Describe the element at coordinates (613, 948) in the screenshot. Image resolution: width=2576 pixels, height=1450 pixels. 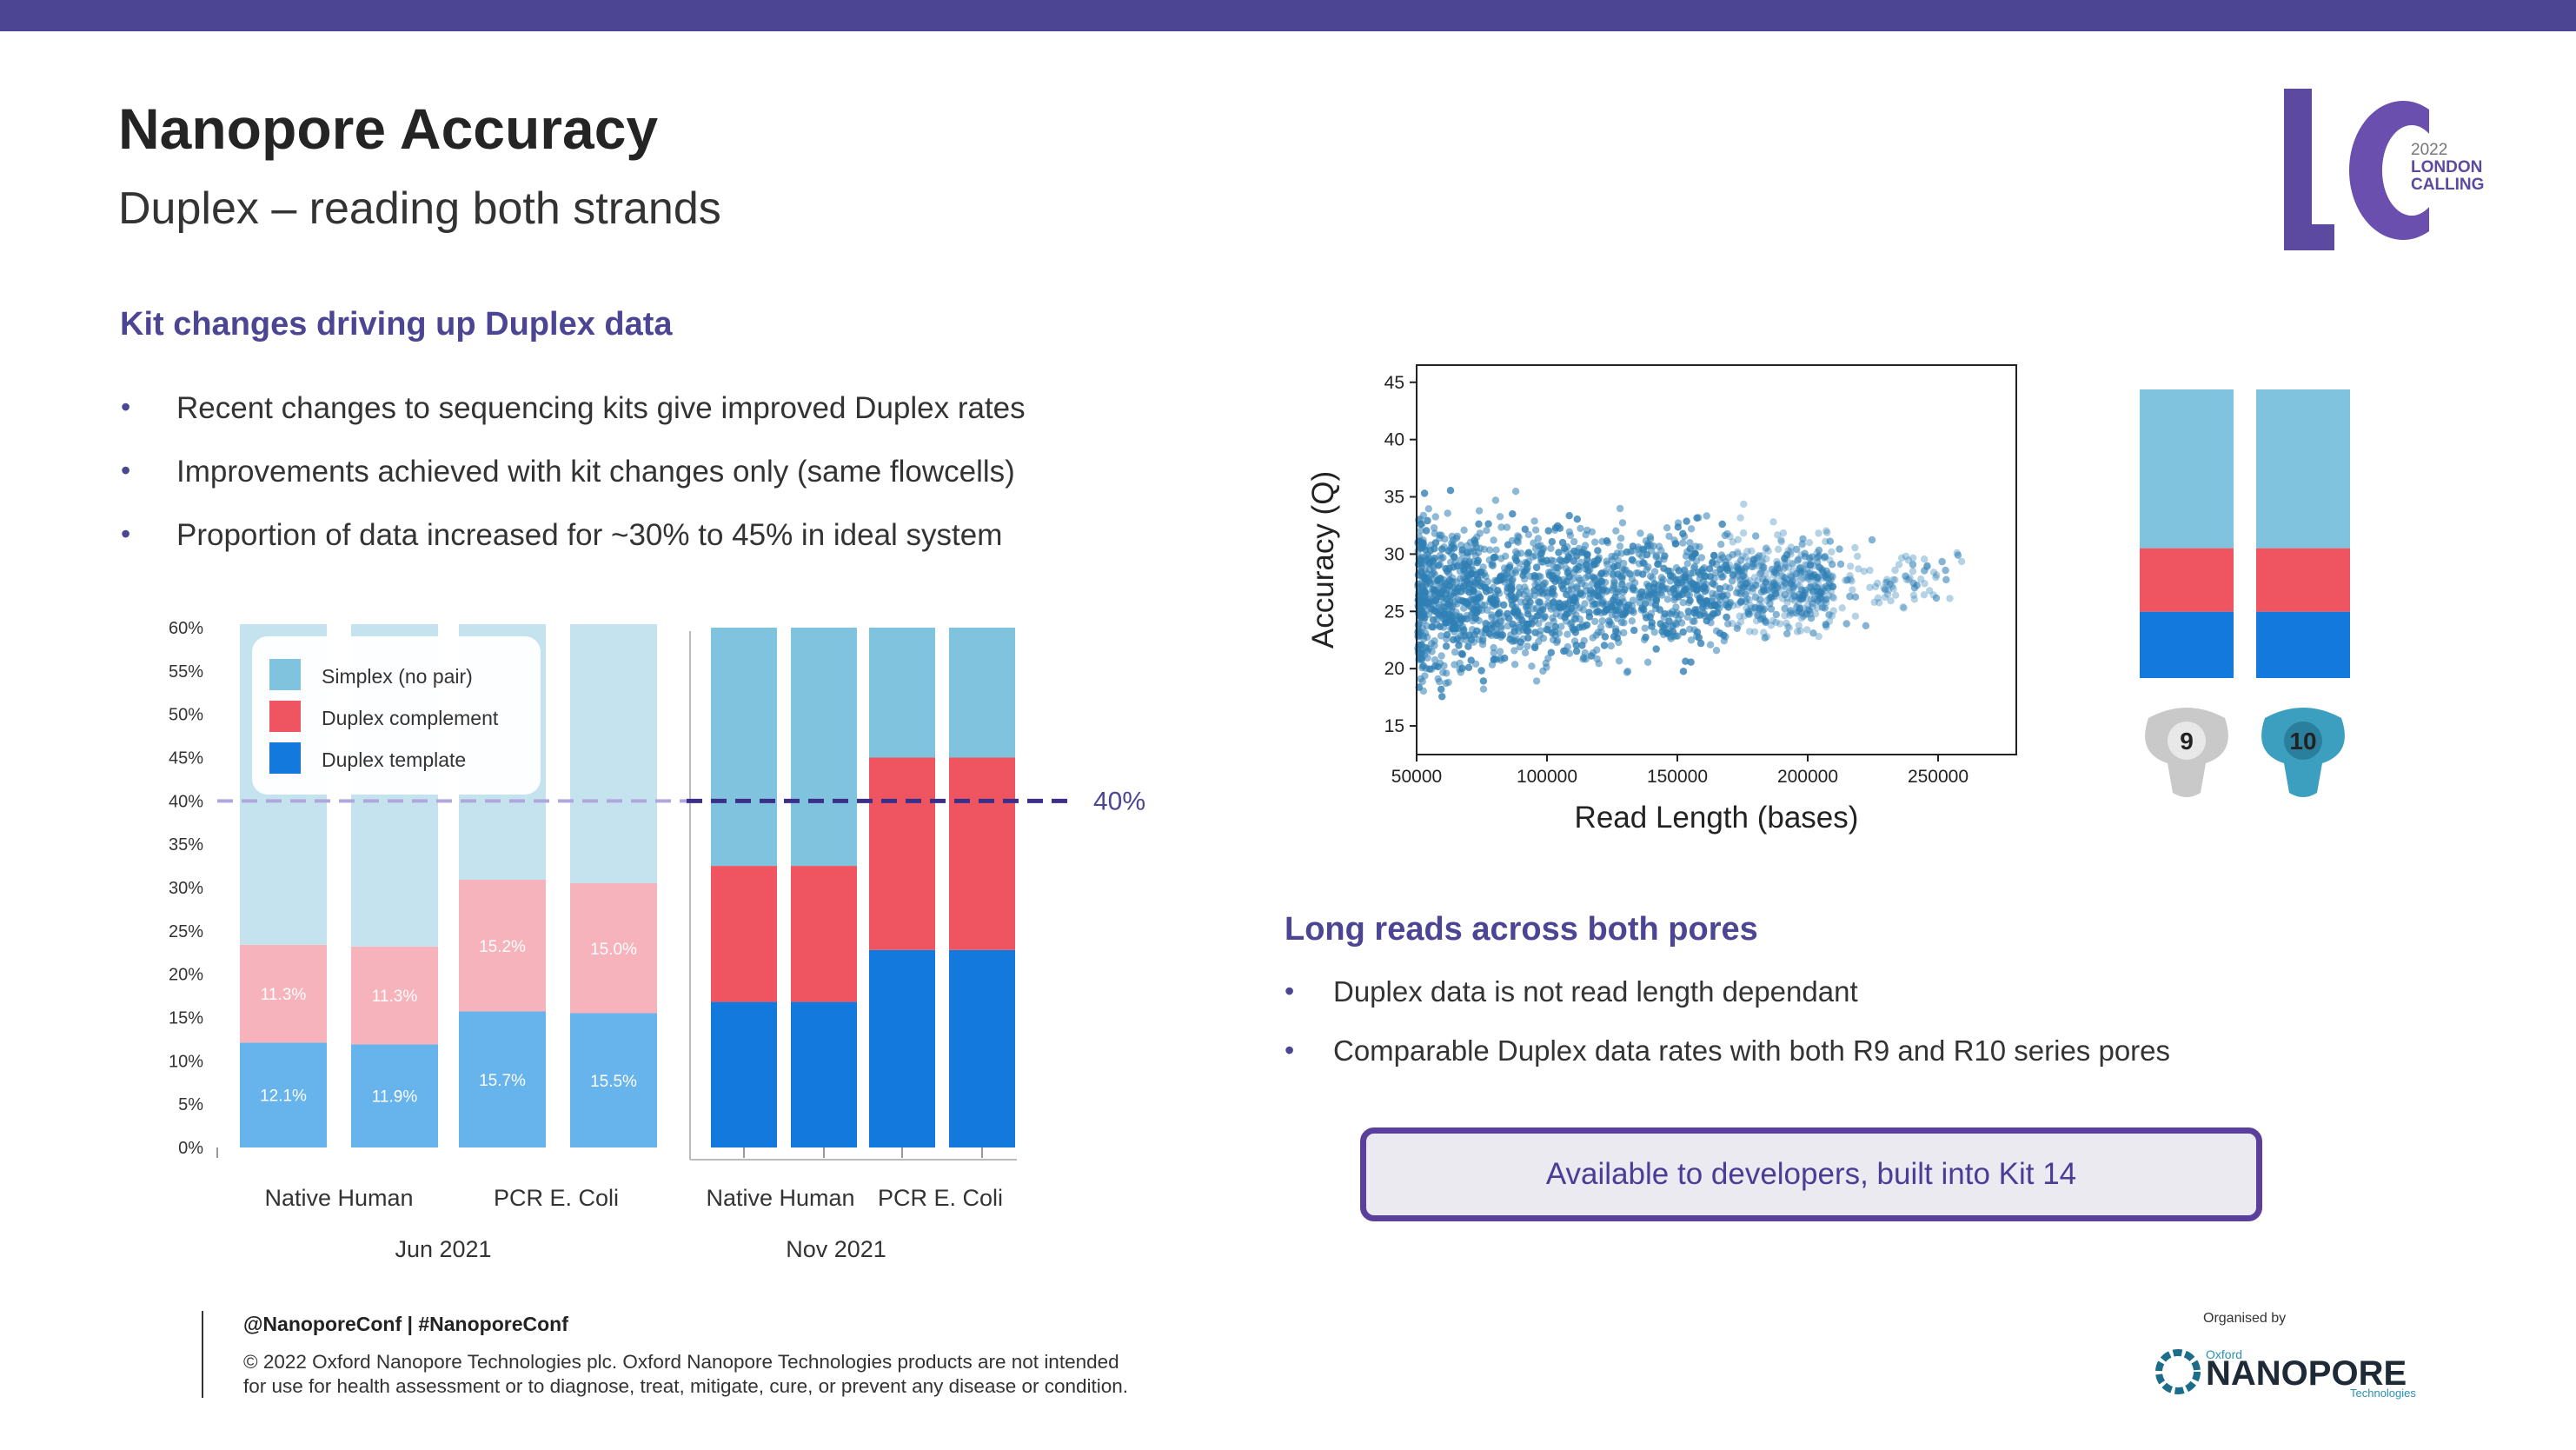
I see `bar-segment-complement` at that location.